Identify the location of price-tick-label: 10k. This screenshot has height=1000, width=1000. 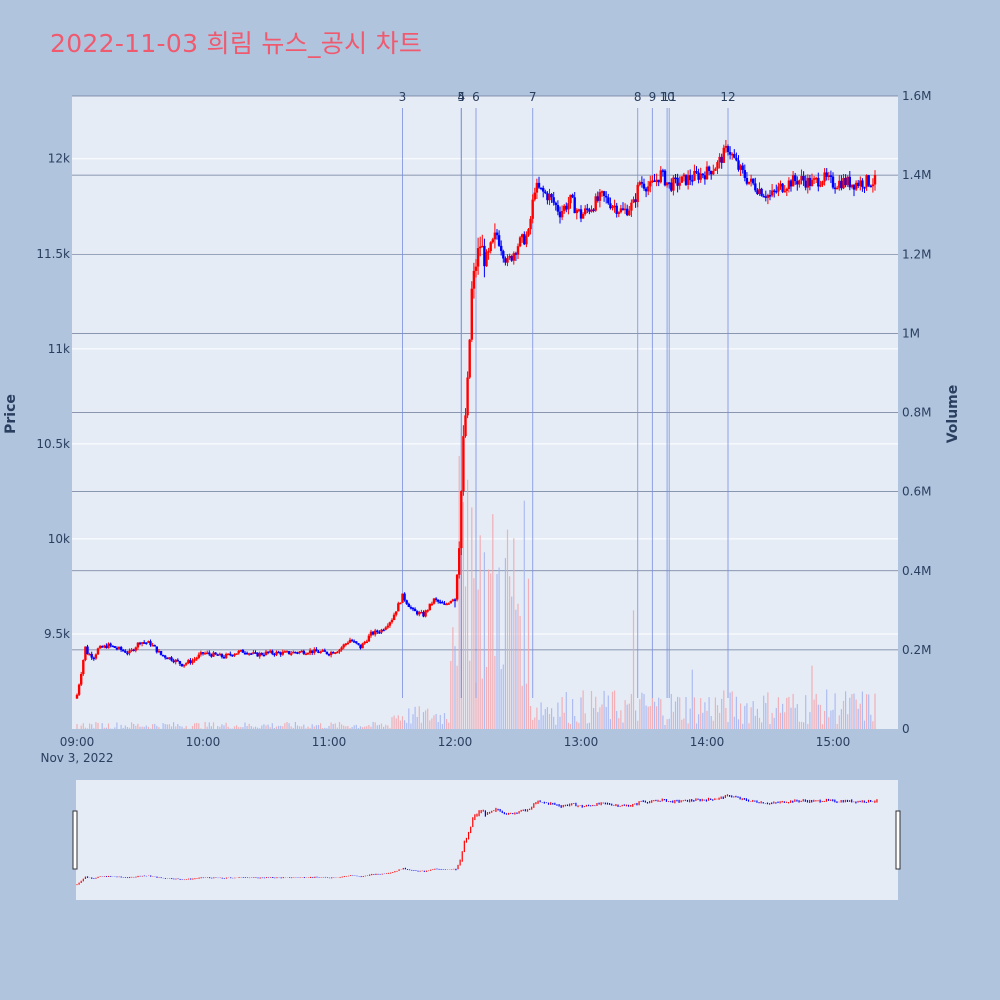
(59, 539).